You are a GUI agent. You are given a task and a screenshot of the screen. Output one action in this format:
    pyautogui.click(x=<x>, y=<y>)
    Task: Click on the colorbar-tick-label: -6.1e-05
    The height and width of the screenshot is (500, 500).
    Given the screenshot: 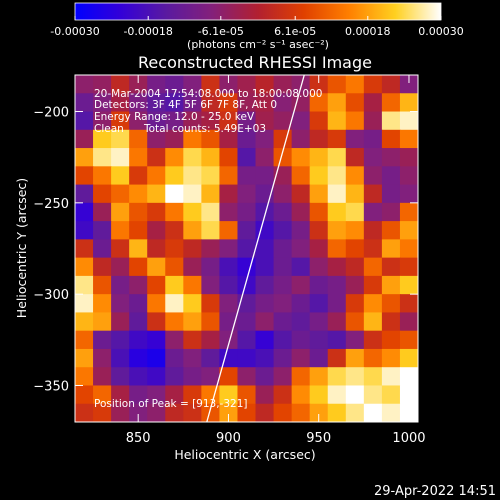 What is the action you would take?
    pyautogui.click(x=221, y=31)
    